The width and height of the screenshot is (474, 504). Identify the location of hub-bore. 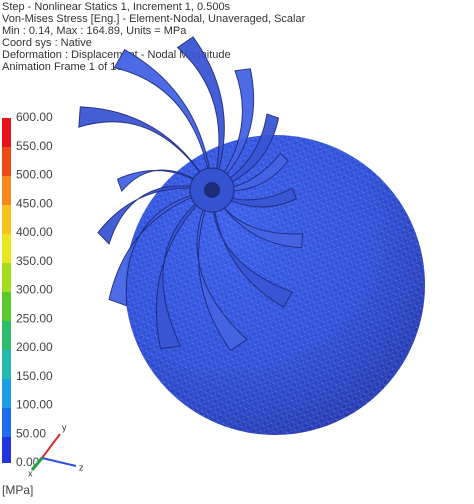
(212, 190).